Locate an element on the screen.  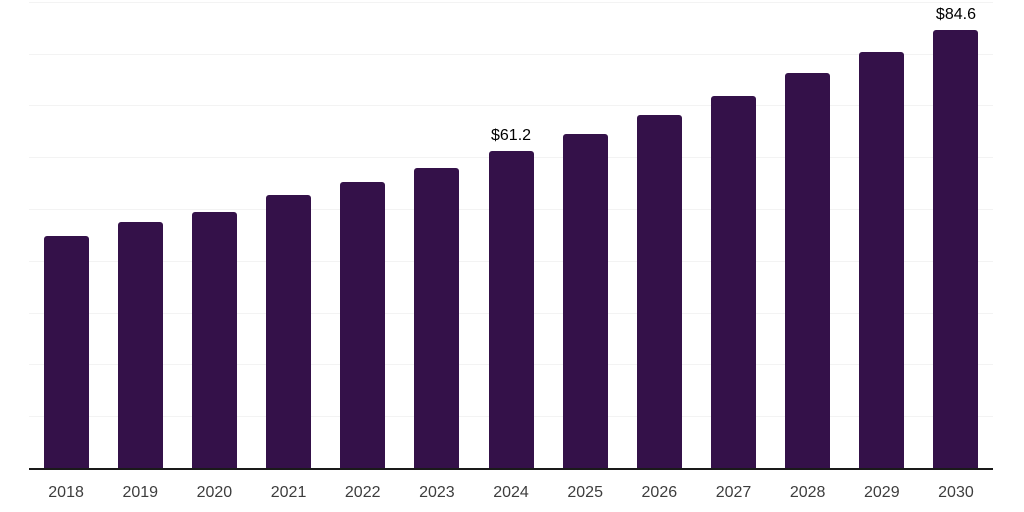
bar-slot-2030: $84.6 is located at coordinates (956, 234).